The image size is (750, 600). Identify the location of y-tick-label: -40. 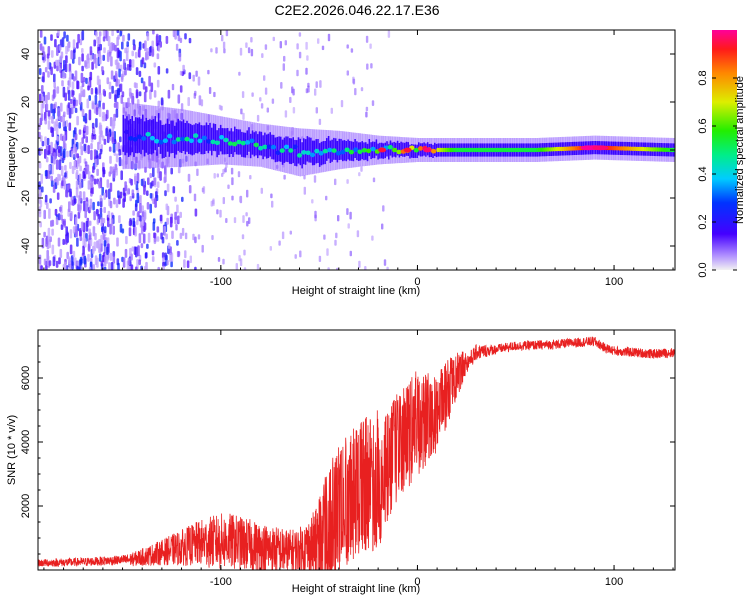
(26, 246).